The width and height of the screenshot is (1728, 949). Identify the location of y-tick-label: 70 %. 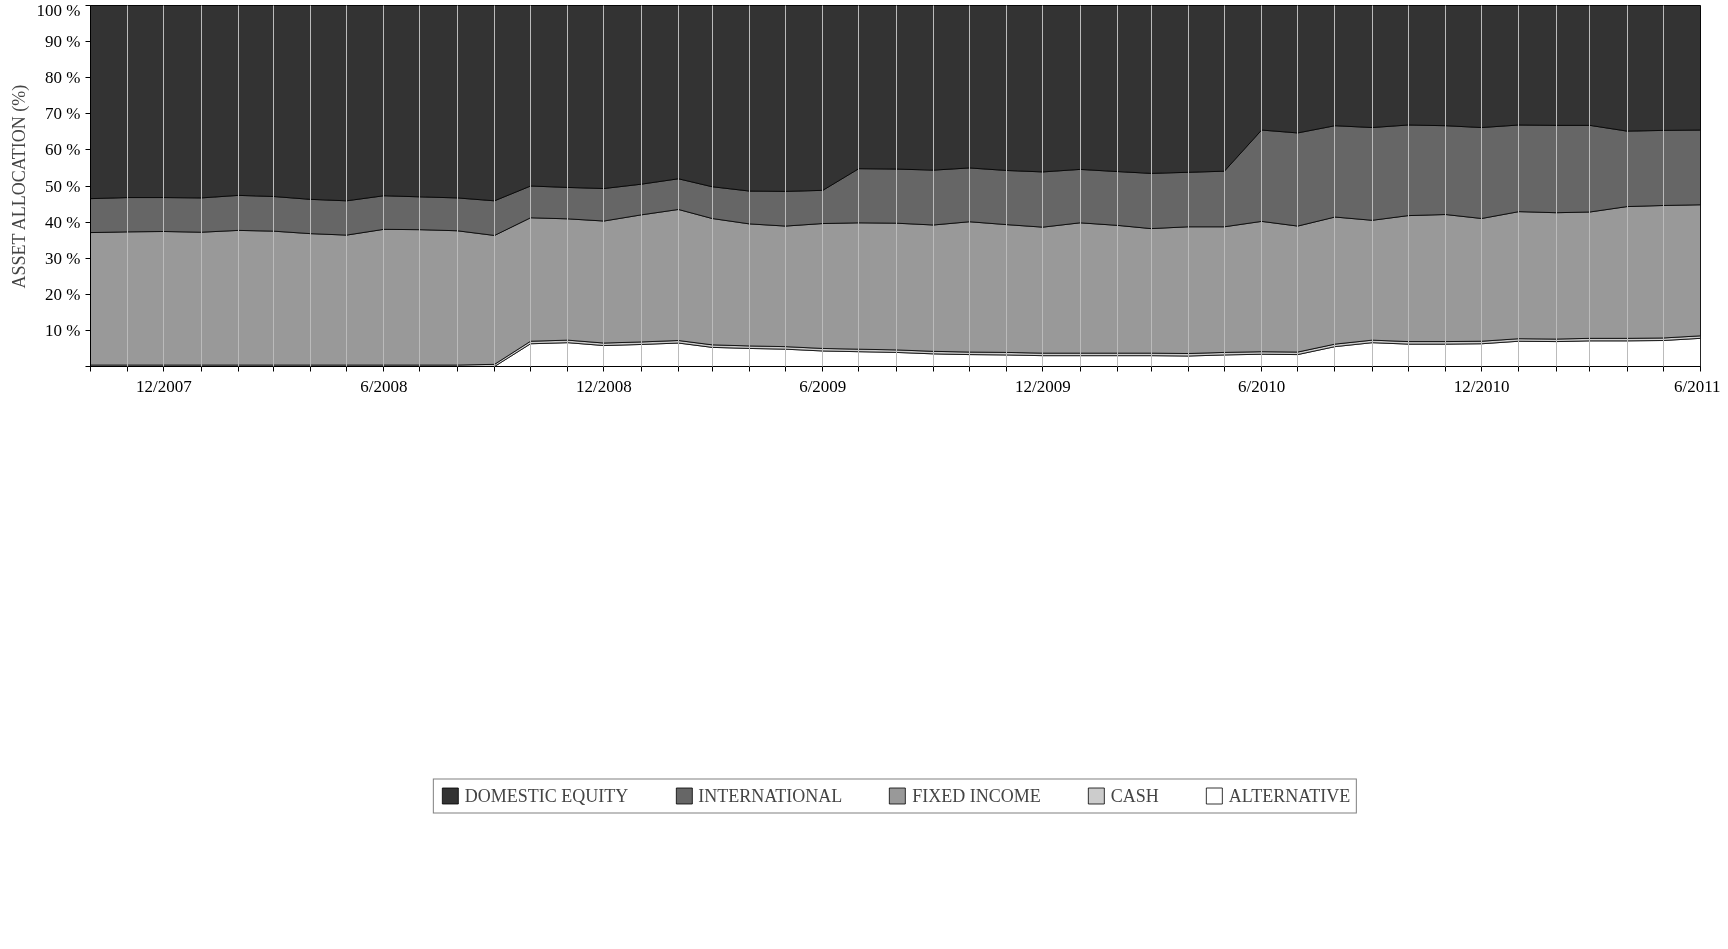
(63, 114).